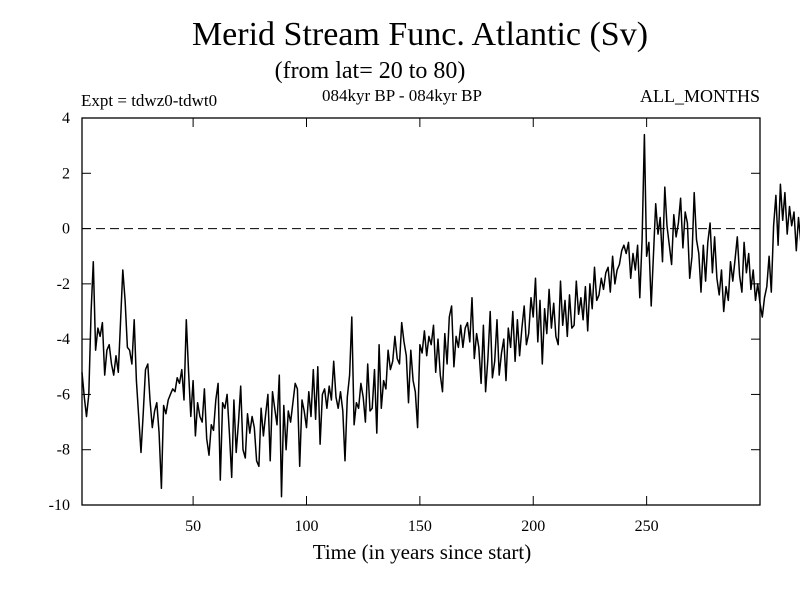 The width and height of the screenshot is (800, 600). Describe the element at coordinates (533, 526) in the screenshot. I see `x-tick-label: 200` at that location.